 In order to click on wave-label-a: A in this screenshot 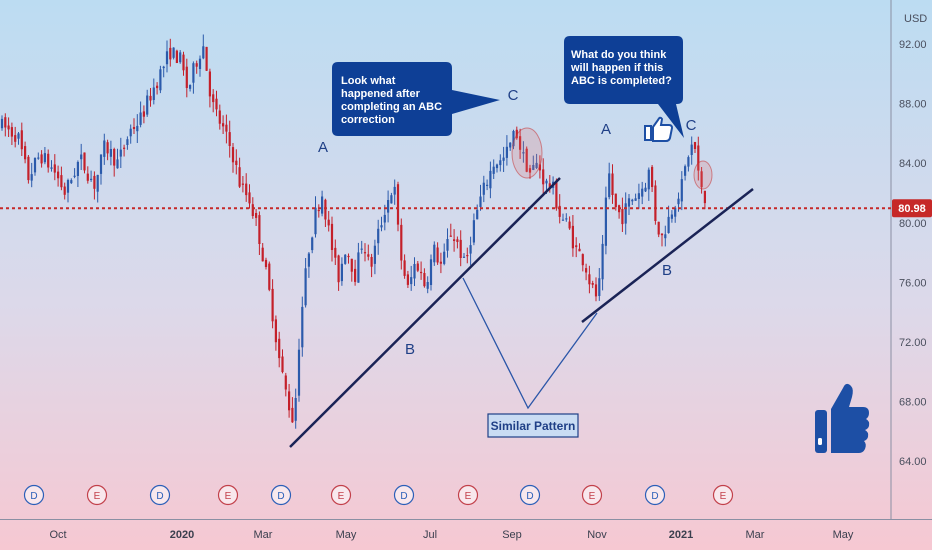, I will do `click(323, 147)`.